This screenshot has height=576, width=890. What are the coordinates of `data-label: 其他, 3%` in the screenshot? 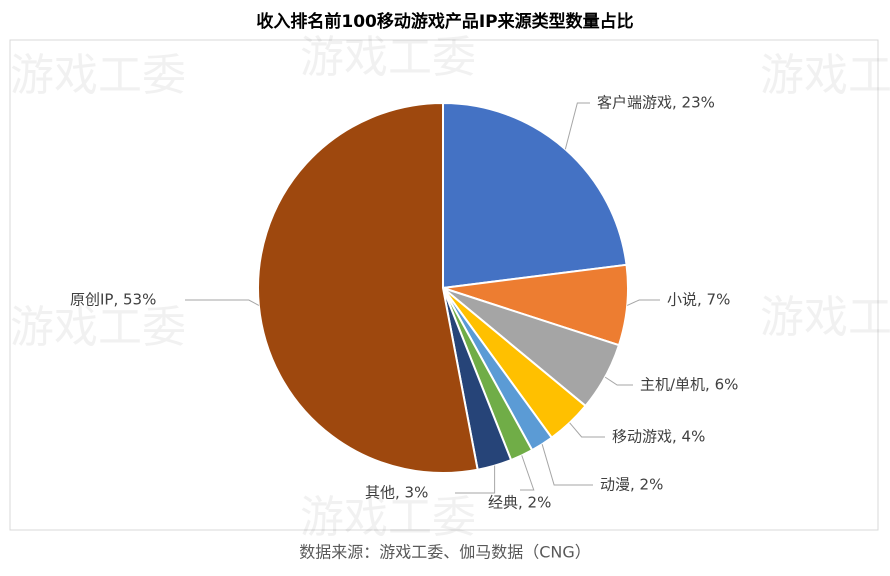 It's located at (396, 493).